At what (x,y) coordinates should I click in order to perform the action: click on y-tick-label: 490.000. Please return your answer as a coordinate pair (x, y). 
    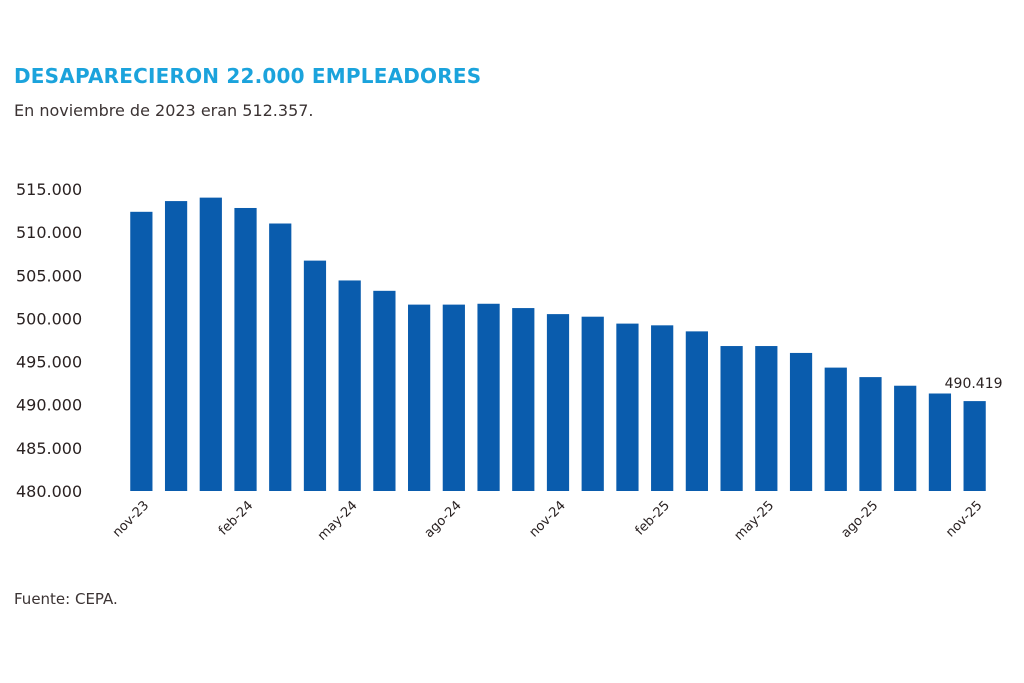
    Looking at the image, I should click on (49, 405).